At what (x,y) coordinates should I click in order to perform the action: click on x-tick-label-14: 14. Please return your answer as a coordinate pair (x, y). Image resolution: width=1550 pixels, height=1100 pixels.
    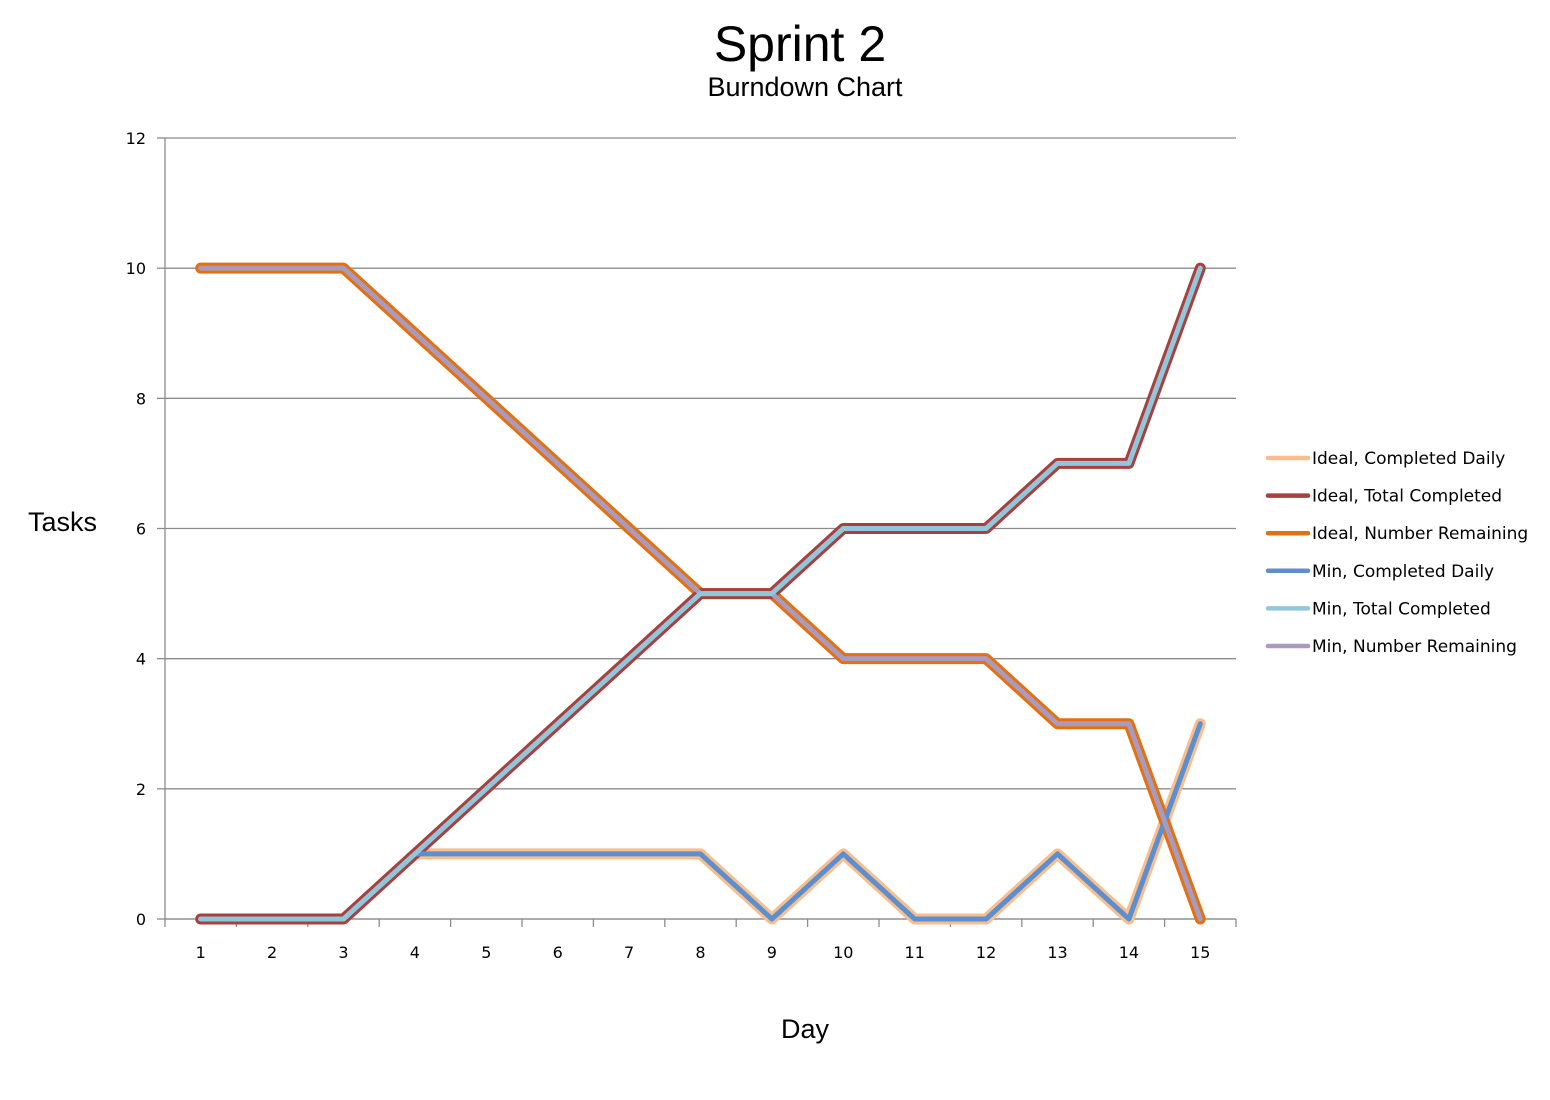
    Looking at the image, I should click on (1129, 952).